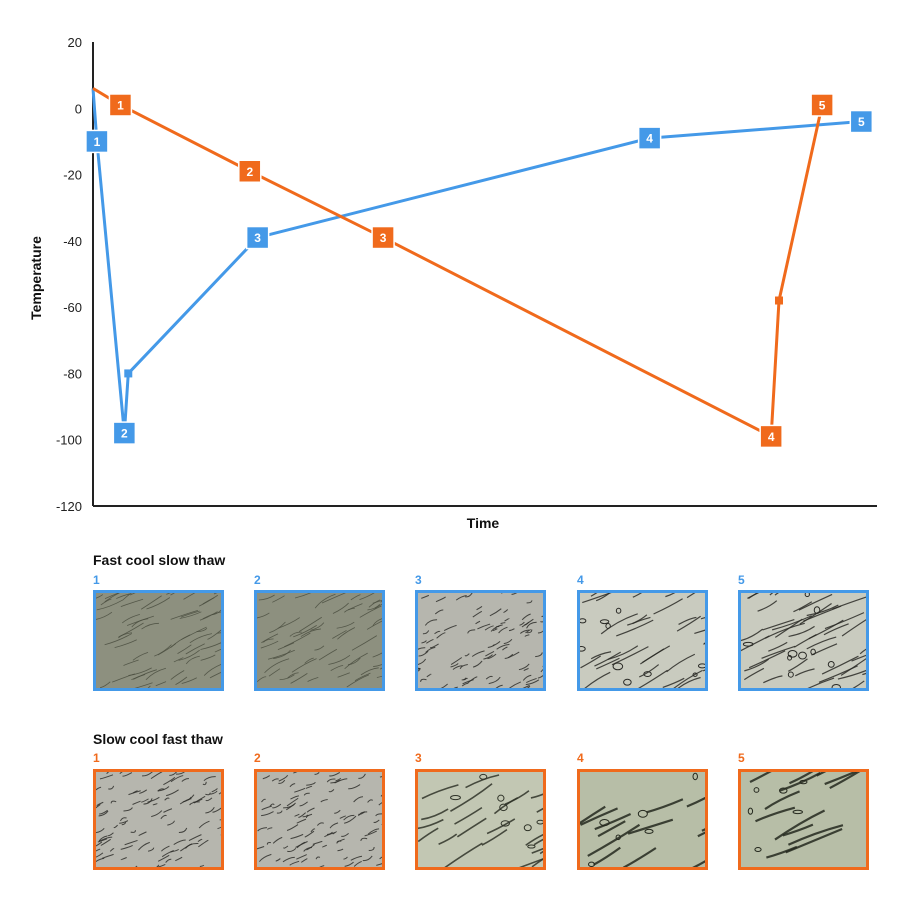  I want to click on fast-cool-gallery-title: Fast cool slow thaw, so click(159, 560).